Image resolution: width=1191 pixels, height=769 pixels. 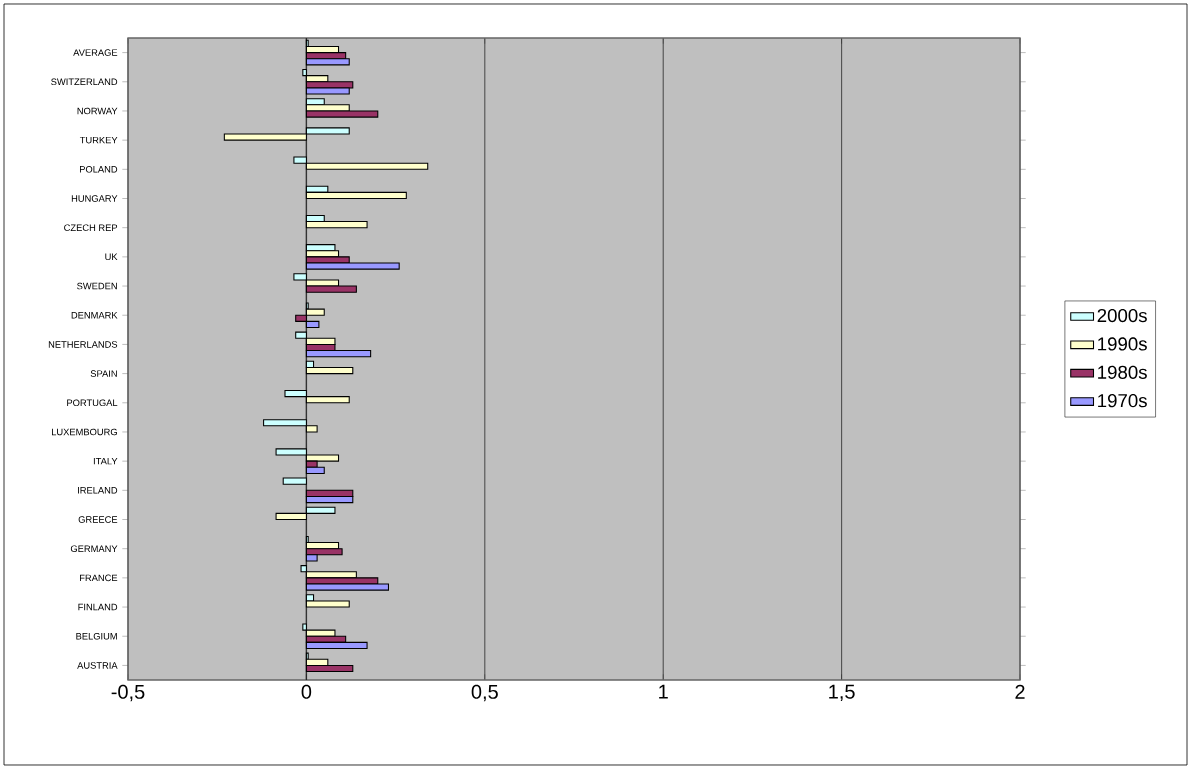 I want to click on y-tick-label: UK, so click(x=111, y=257).